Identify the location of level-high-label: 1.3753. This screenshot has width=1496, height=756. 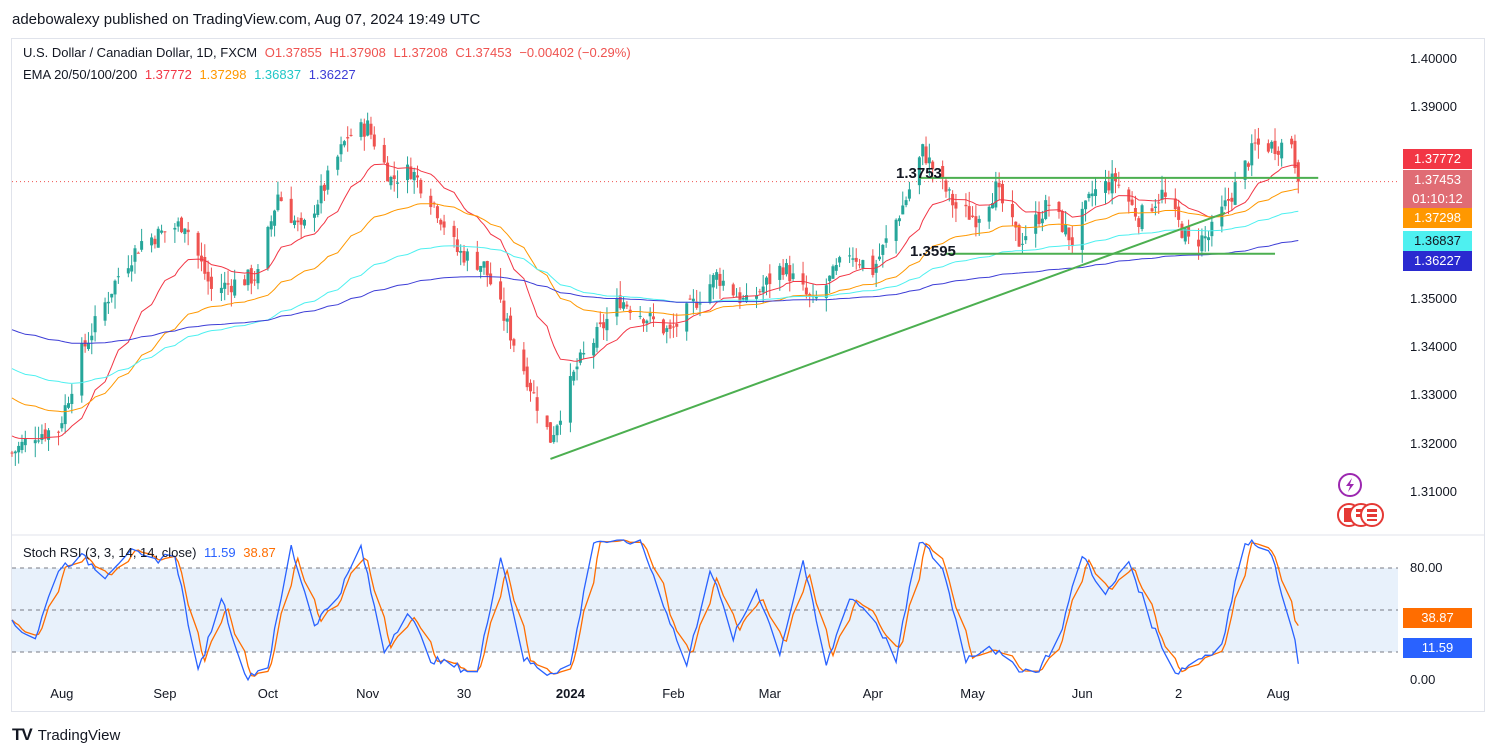
(919, 173).